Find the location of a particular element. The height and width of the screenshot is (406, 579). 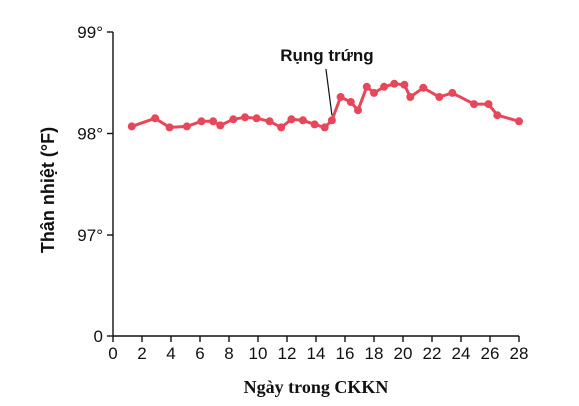

annotation-pointer-line is located at coordinates (329, 92).